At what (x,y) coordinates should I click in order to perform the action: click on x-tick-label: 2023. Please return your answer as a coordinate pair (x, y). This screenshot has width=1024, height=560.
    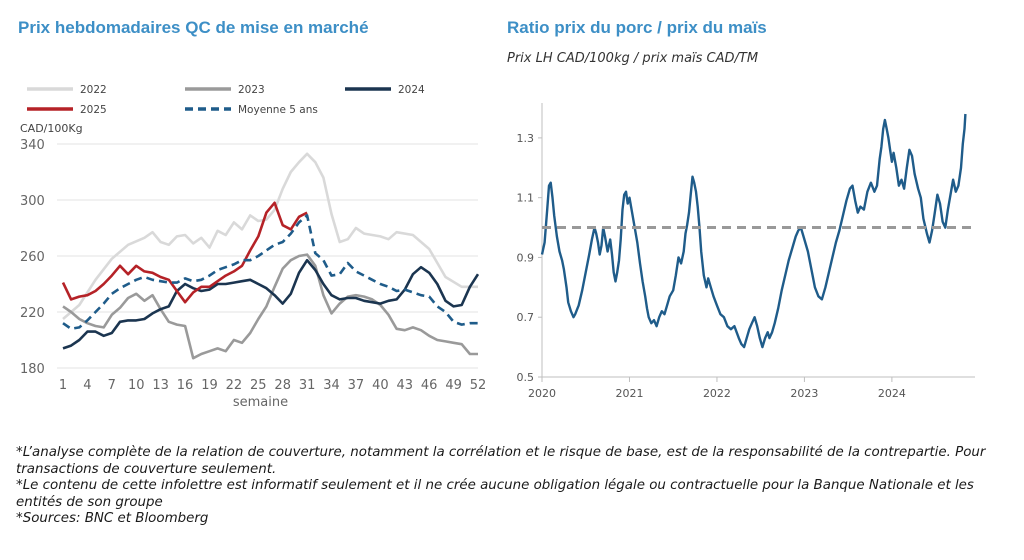
    Looking at the image, I should click on (804, 393).